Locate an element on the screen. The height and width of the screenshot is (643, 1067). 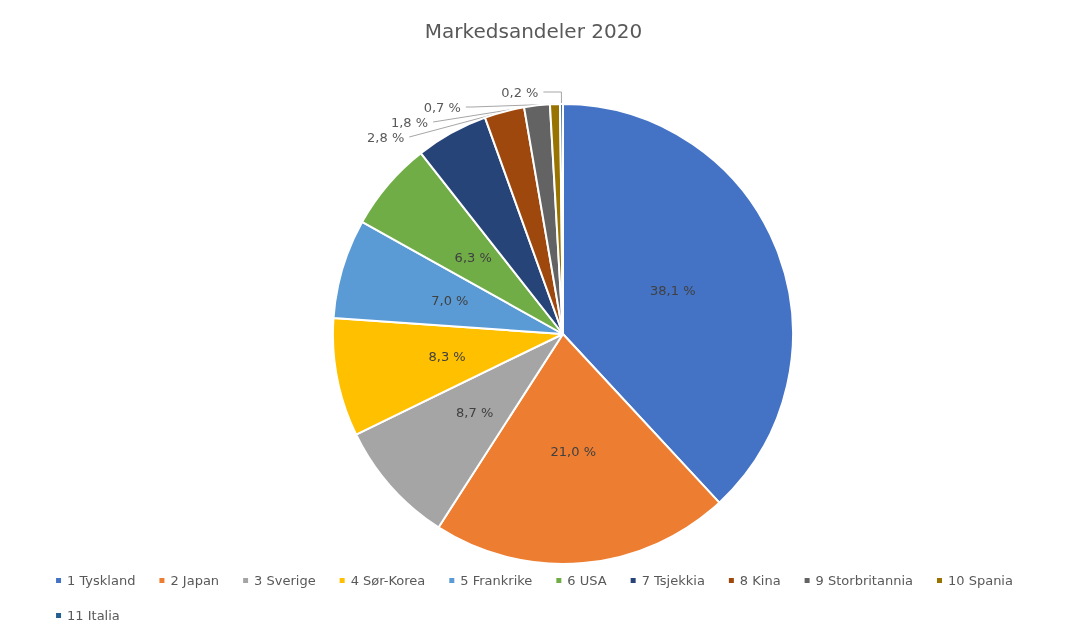
legend-label: 9 Storbritannia is located at coordinates (864, 580).